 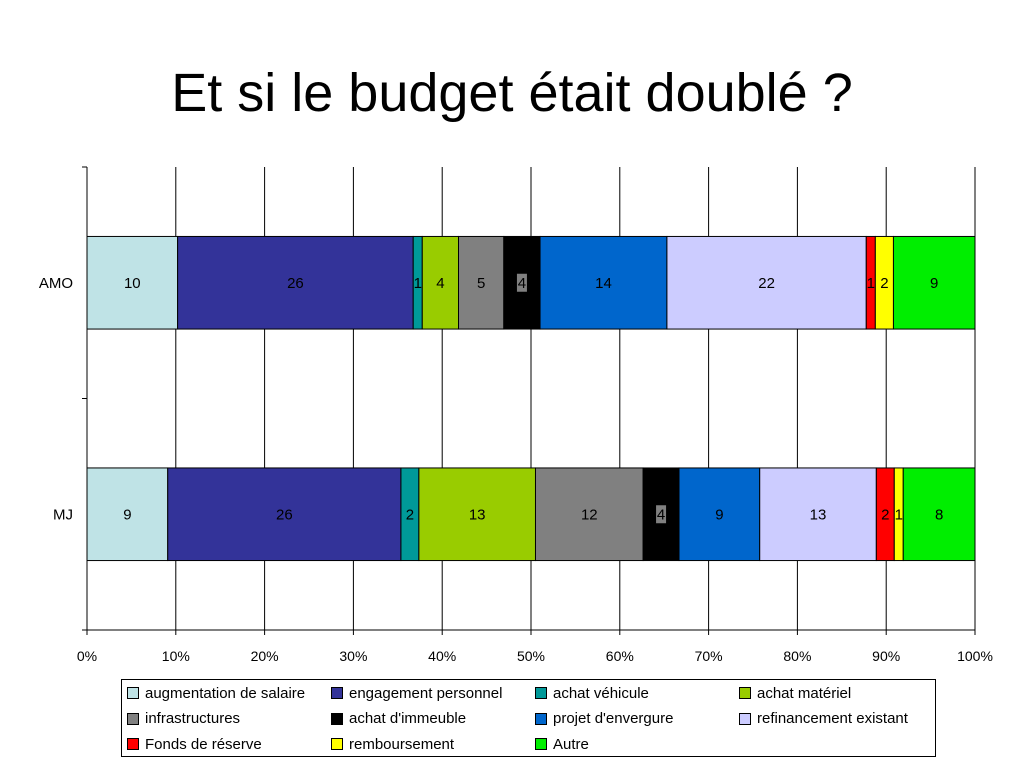 I want to click on legend-item: Autre, so click(x=562, y=744).